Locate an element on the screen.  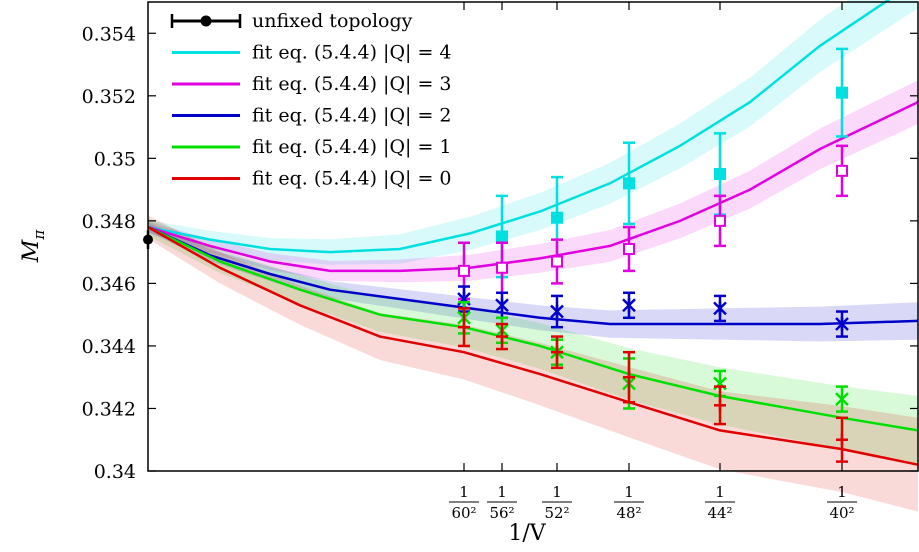
y-tick-label: 0.342 is located at coordinates (109, 409).